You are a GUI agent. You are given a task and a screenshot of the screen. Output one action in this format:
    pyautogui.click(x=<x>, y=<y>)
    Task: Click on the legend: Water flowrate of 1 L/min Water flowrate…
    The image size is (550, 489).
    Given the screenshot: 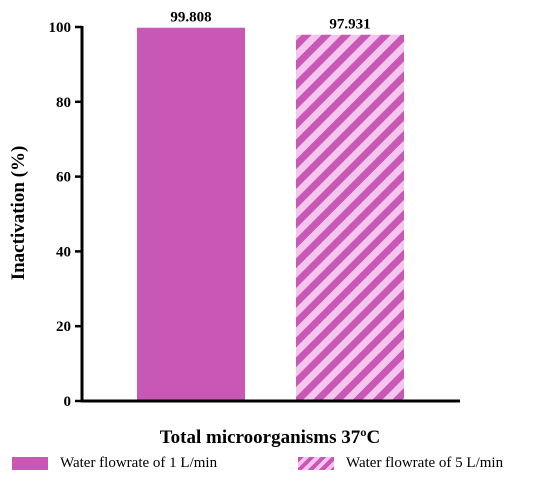 What is the action you would take?
    pyautogui.click(x=275, y=470)
    